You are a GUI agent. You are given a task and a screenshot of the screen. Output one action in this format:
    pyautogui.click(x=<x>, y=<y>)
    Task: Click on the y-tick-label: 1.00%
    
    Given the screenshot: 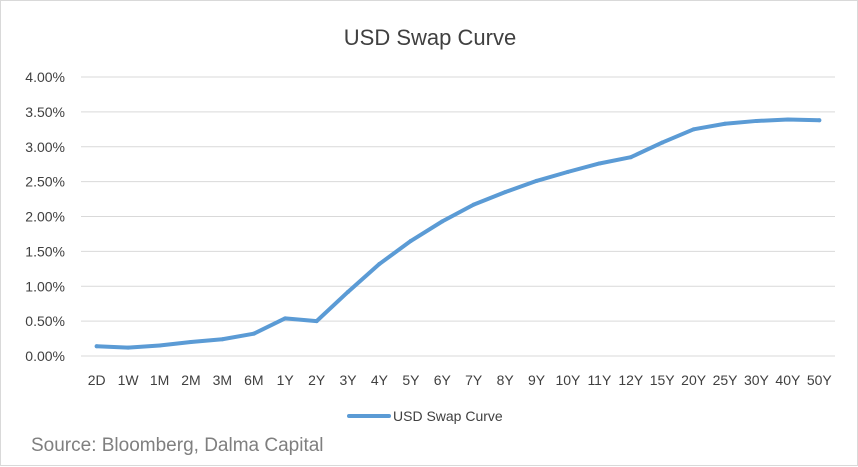 What is the action you would take?
    pyautogui.click(x=45, y=286)
    